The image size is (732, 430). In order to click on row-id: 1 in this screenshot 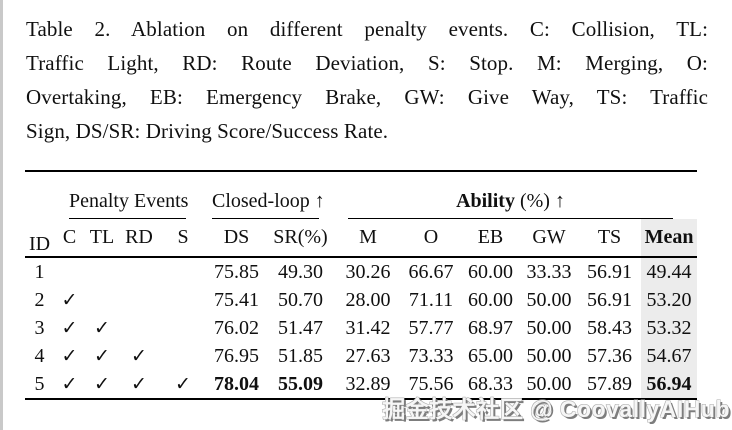, I will do `click(39, 271)`.